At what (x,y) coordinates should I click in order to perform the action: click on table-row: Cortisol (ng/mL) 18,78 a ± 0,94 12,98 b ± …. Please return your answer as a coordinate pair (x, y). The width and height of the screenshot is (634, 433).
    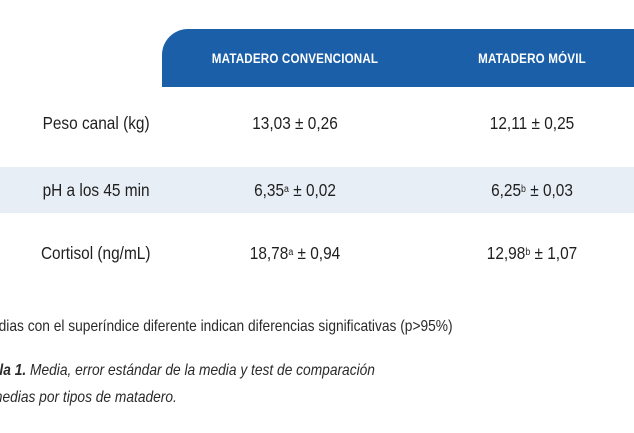
    Looking at the image, I should click on (317, 253).